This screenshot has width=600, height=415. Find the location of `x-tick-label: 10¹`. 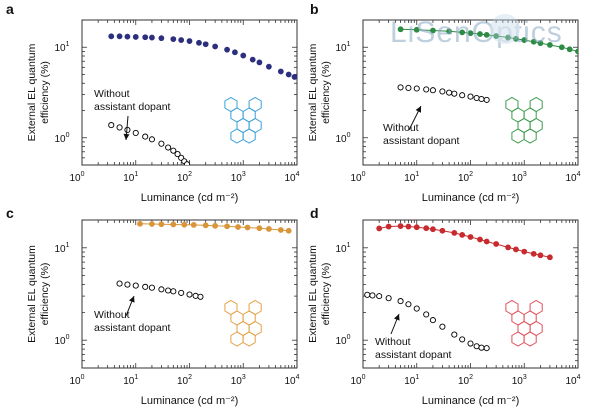

x-tick-label: 10¹ is located at coordinates (411, 380).